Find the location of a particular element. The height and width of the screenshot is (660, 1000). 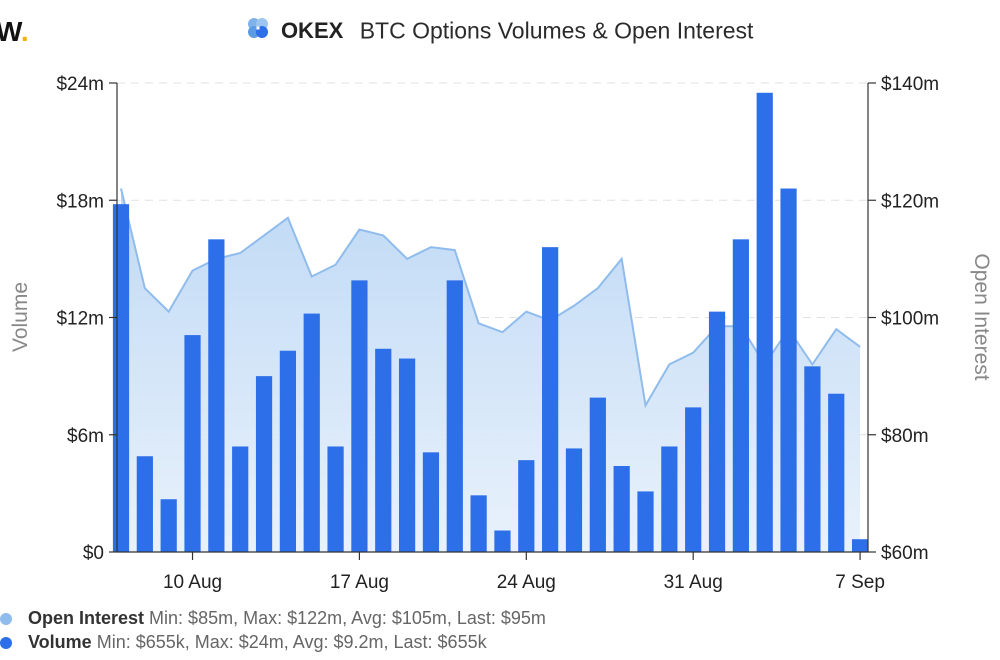

right-axis-label: Open Interest is located at coordinates (981, 316).